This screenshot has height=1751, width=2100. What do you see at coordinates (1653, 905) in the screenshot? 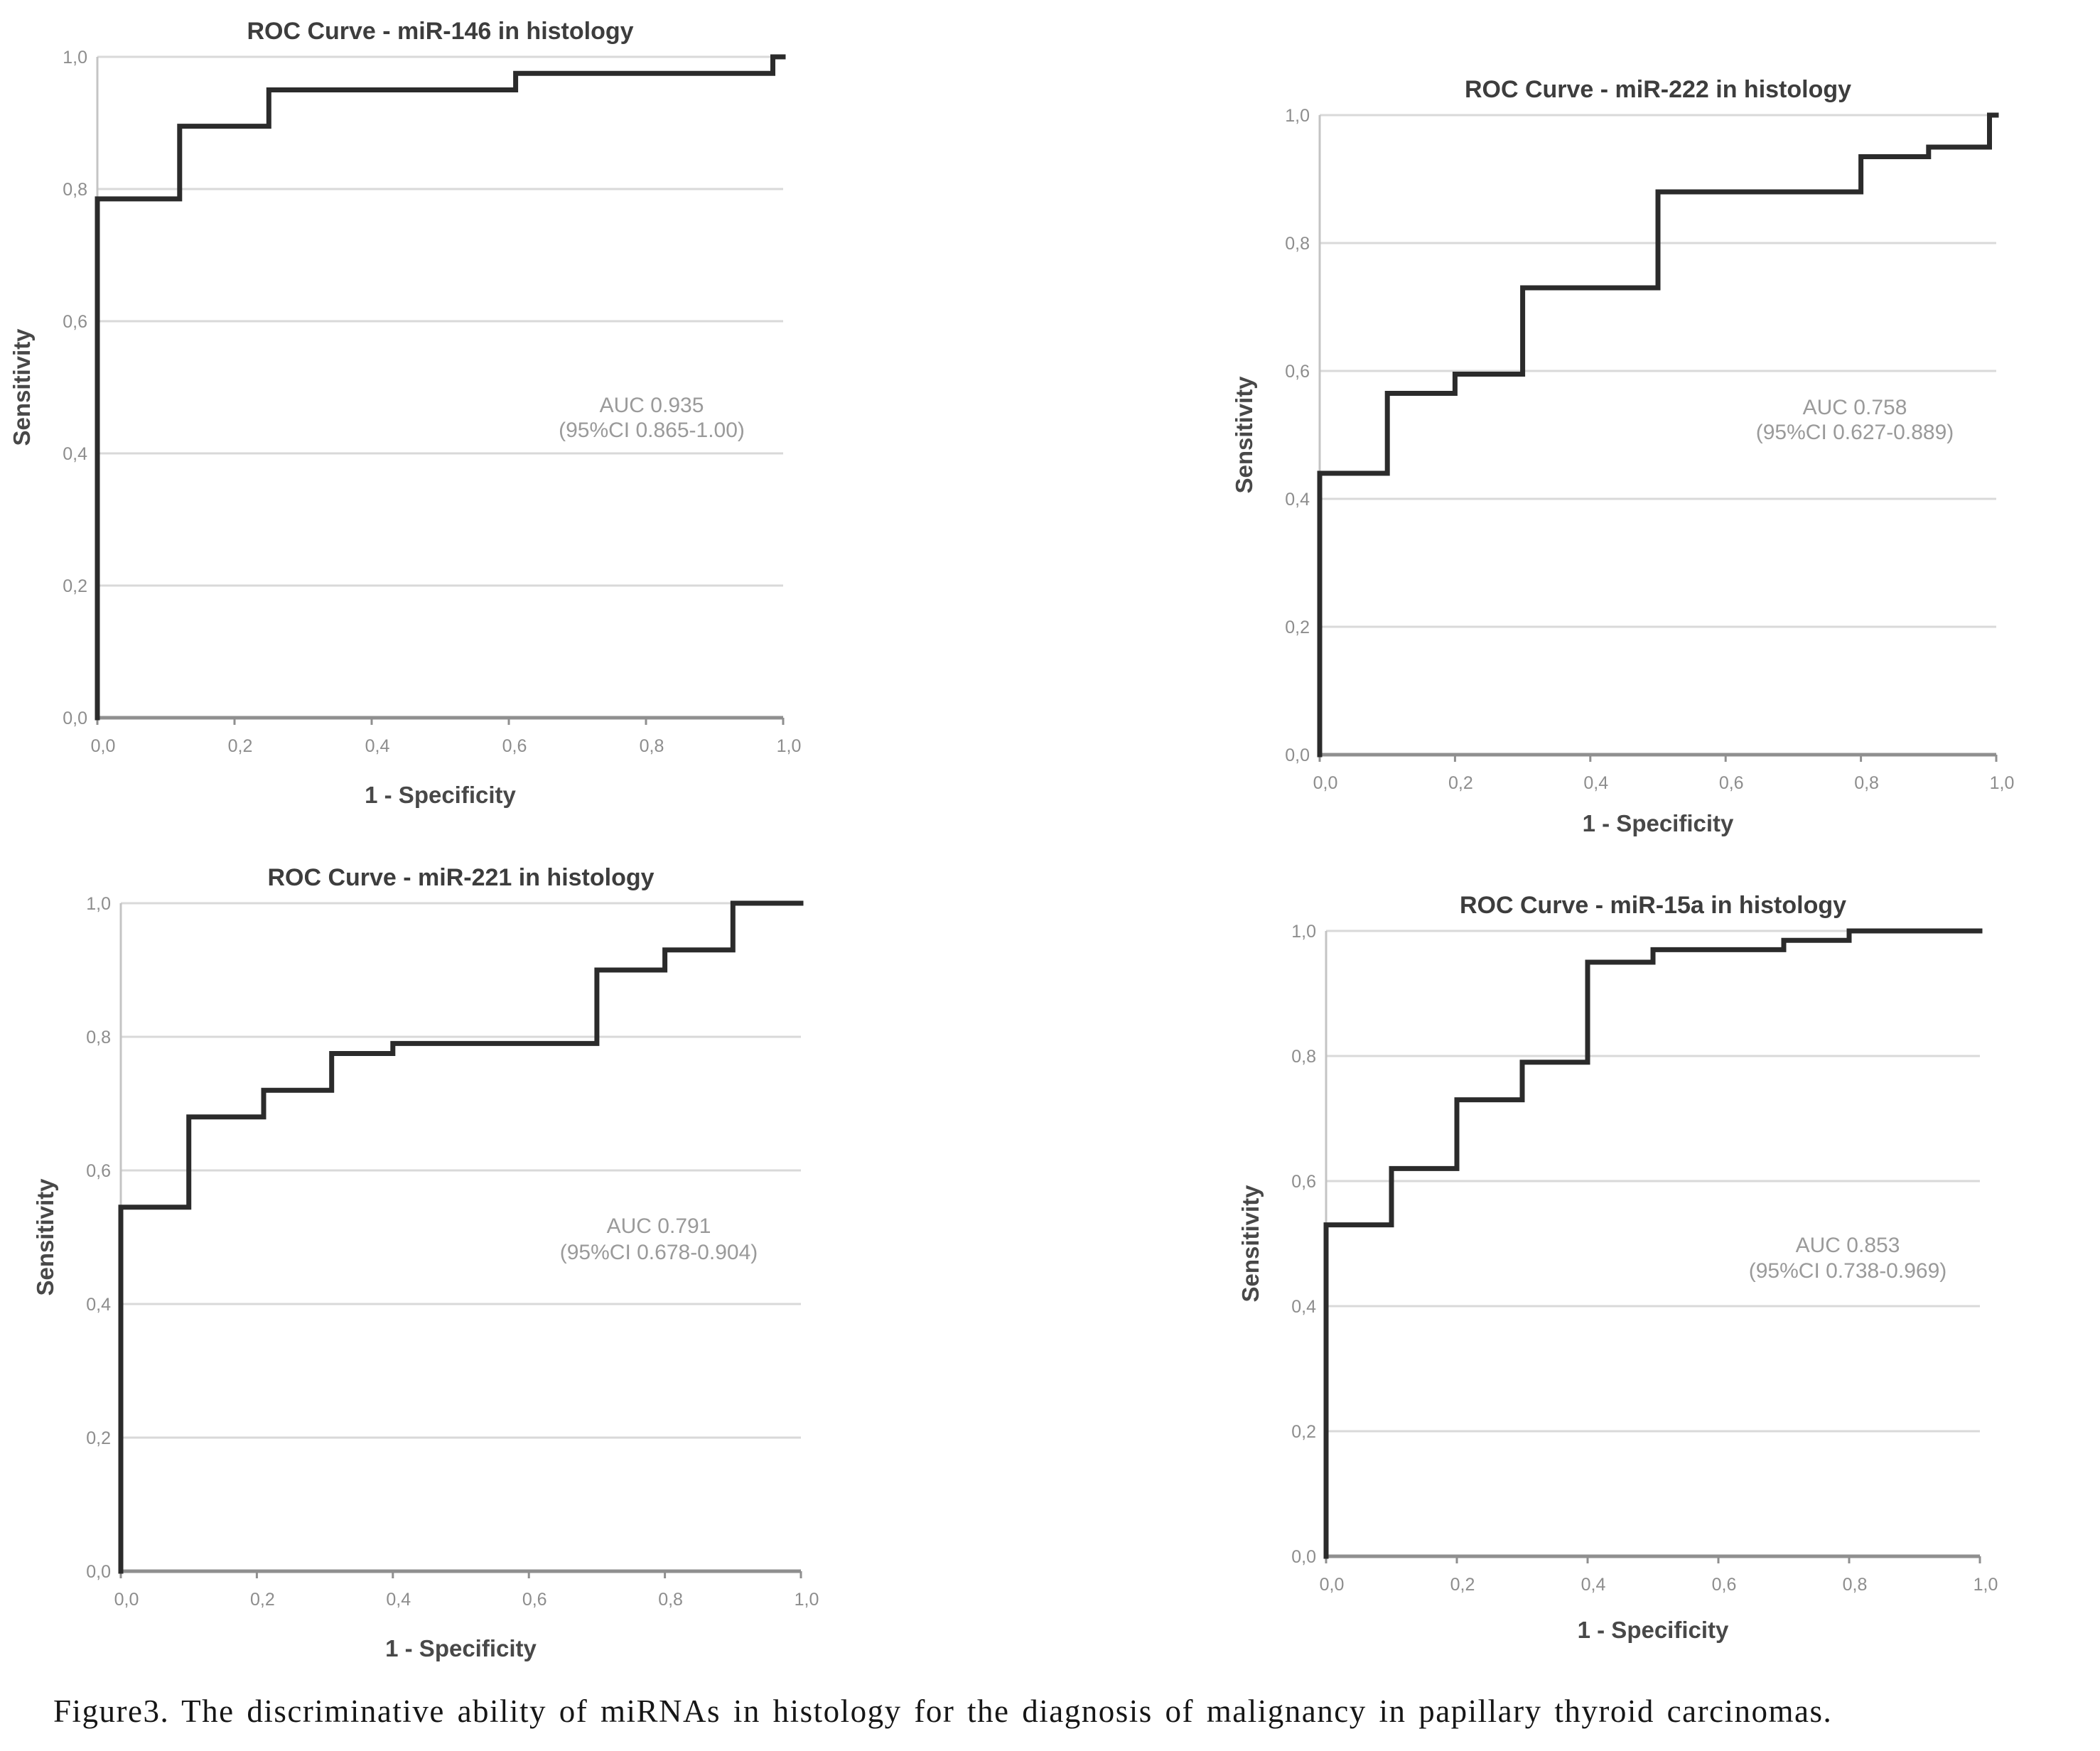
I see `chart-title: ROC Curve - miR-15a in histology` at bounding box center [1653, 905].